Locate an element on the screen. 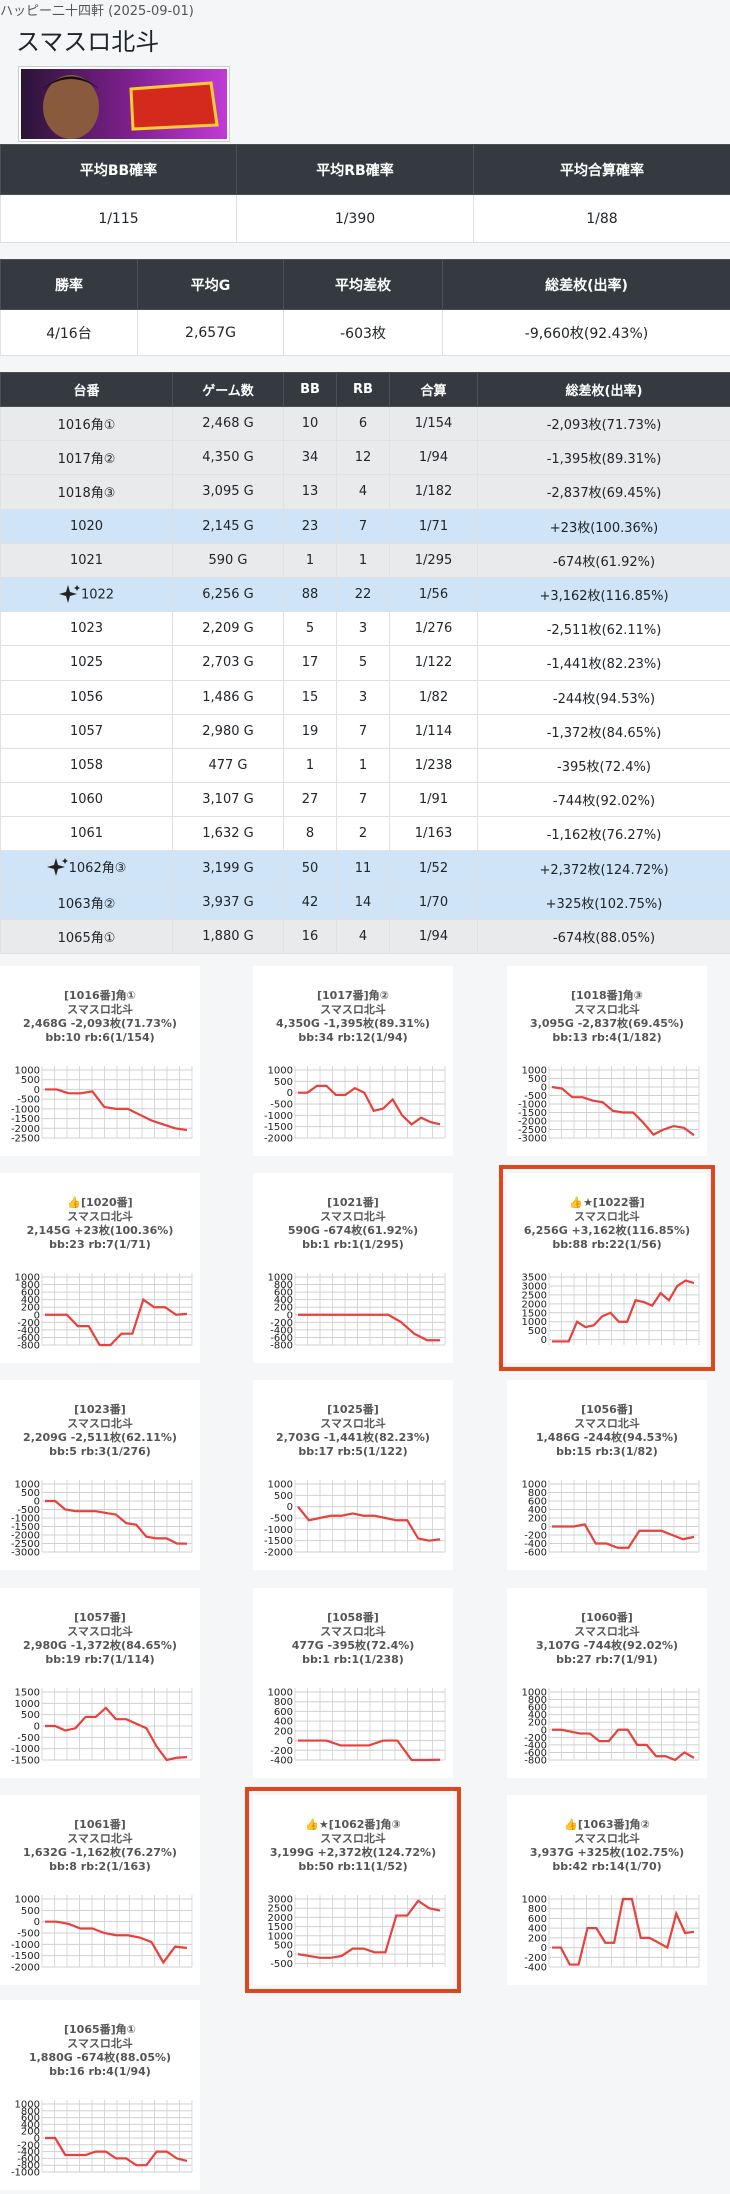  table-cell: 1025 is located at coordinates (87, 663).